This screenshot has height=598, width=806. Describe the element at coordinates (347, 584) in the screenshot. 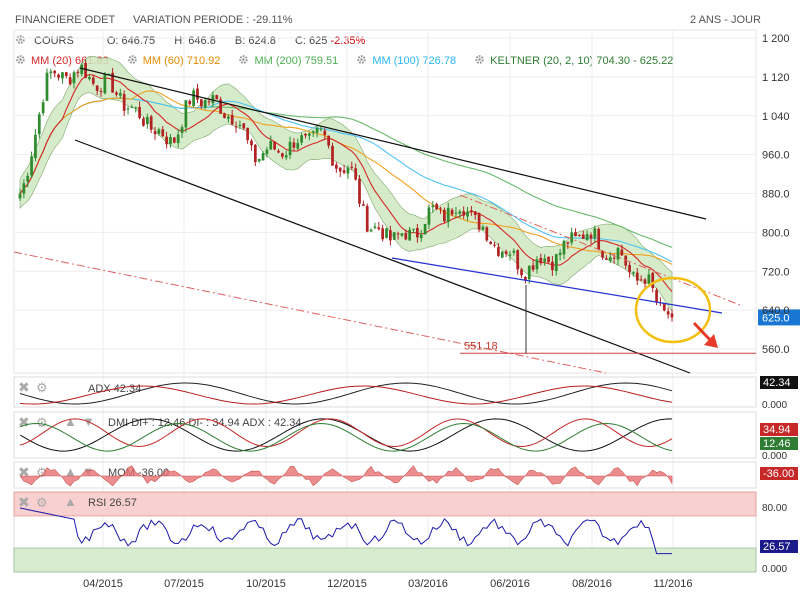

I see `x-tick-label: 12/2015` at that location.